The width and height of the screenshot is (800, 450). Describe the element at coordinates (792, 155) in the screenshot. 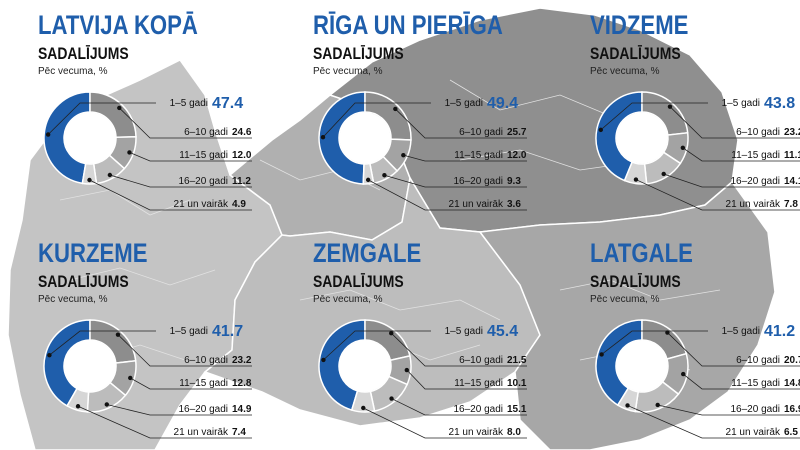

I see `value-label: 11.1` at that location.